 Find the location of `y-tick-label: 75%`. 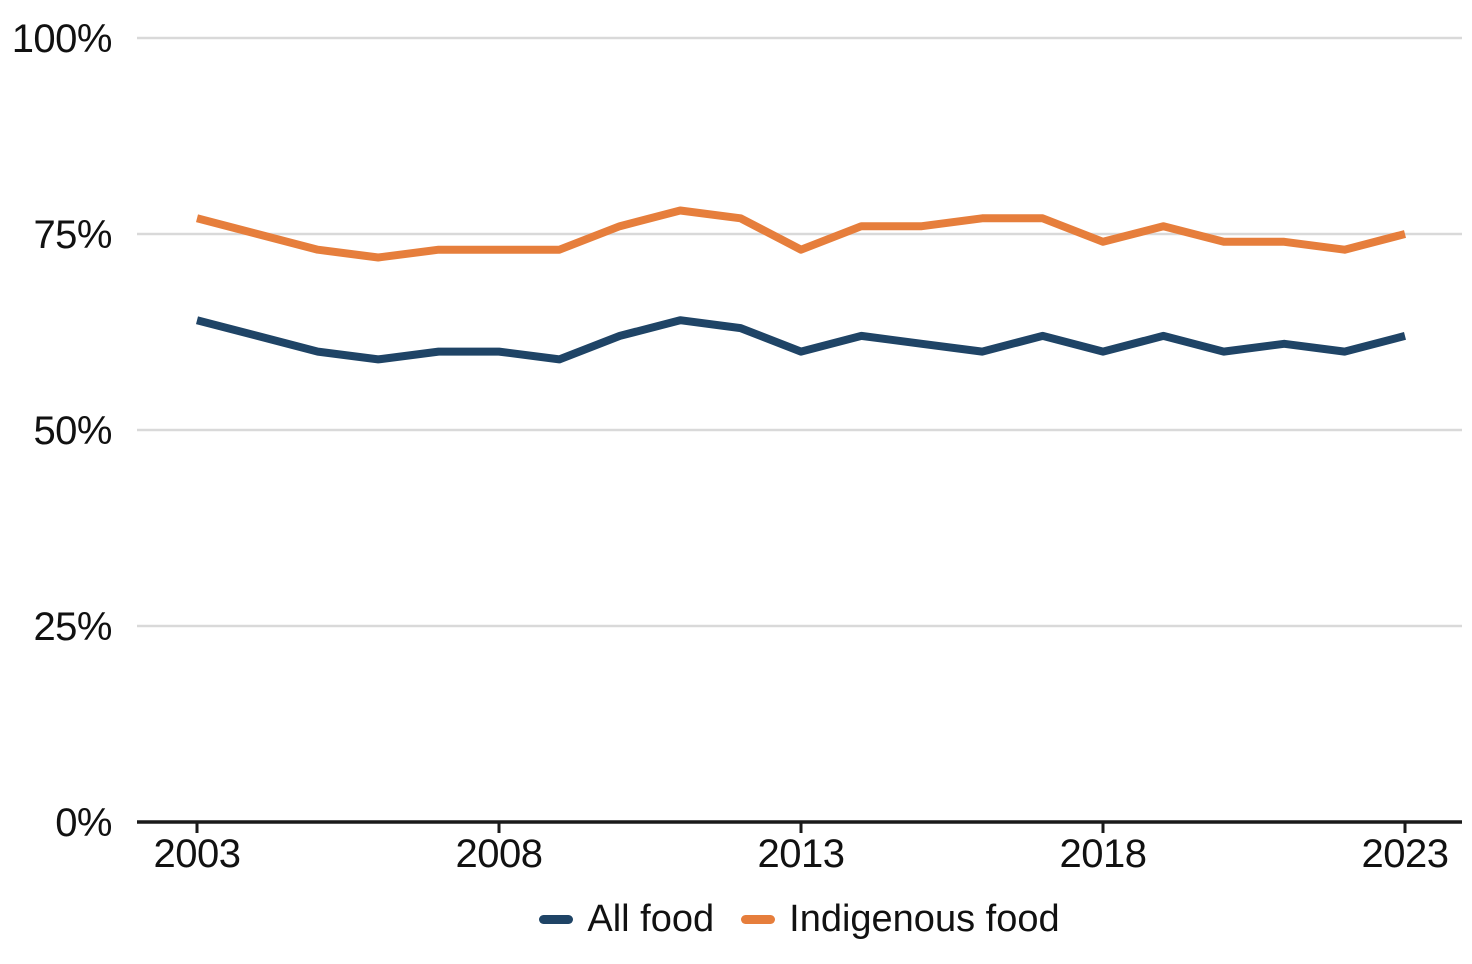

y-tick-label: 75% is located at coordinates (72, 235).